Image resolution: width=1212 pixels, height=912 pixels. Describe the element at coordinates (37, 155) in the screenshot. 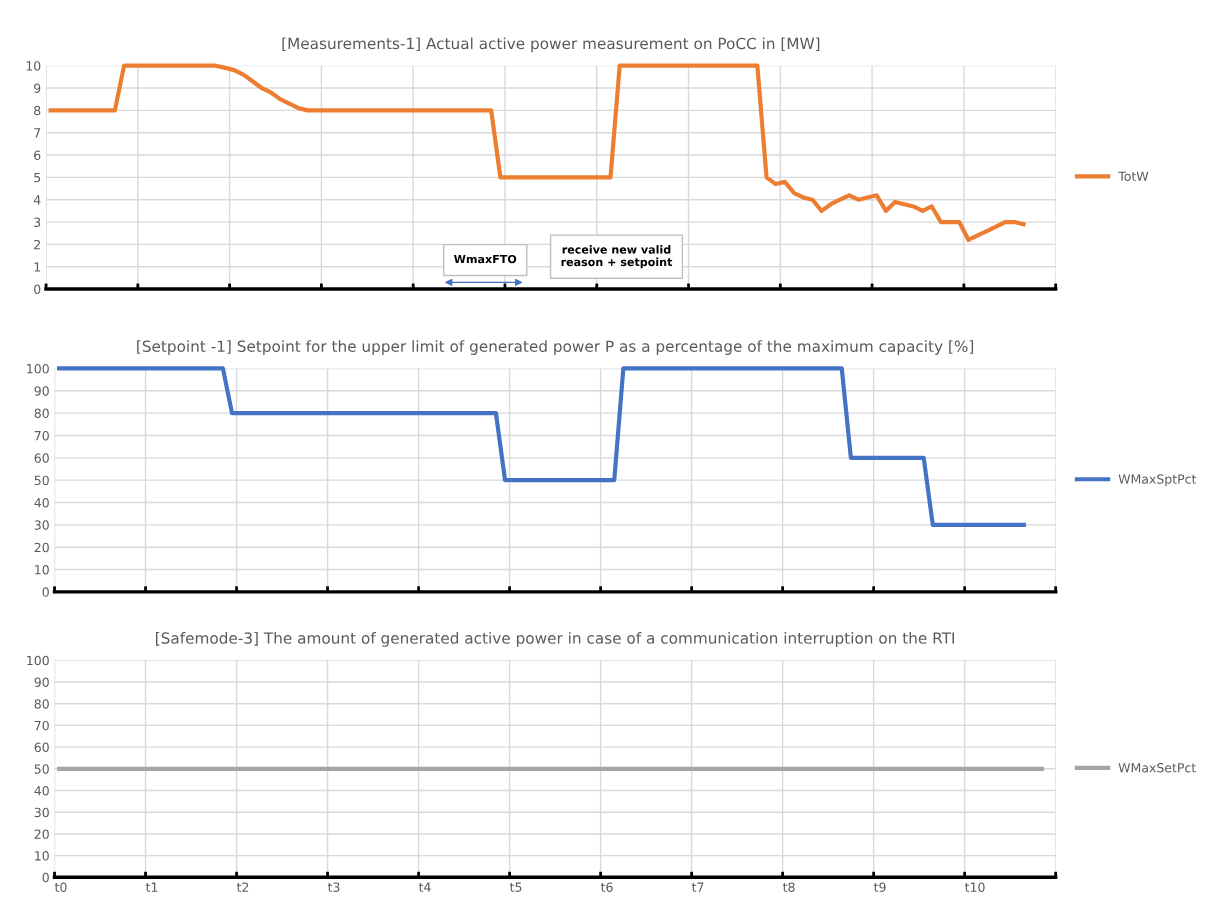

I see `y-tick-label: 6` at that location.